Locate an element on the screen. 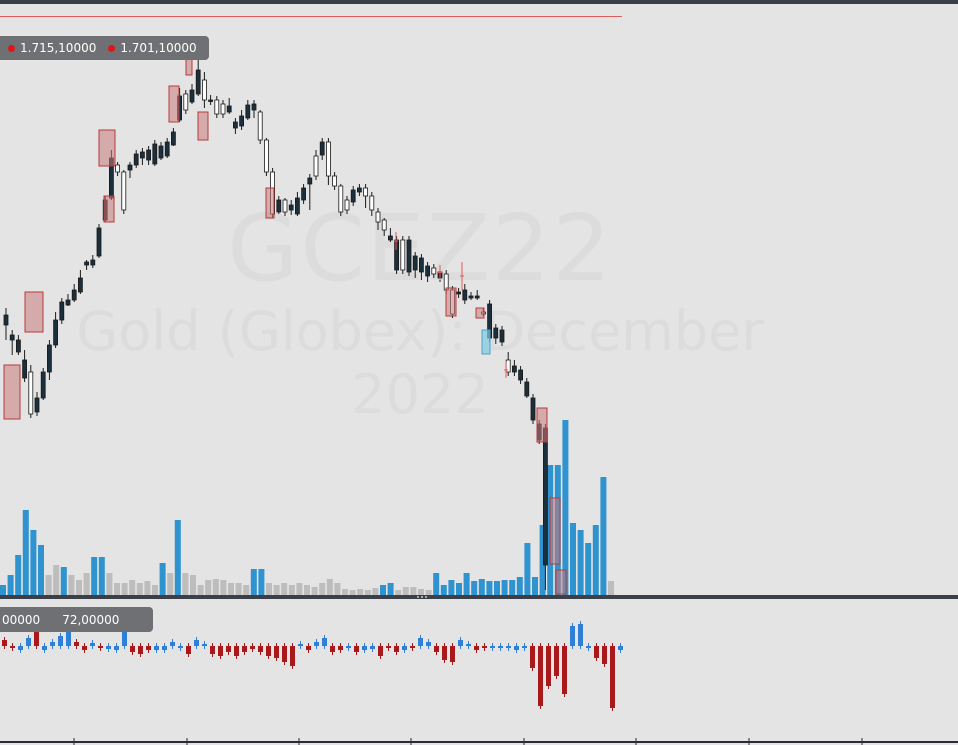  pane-separator is located at coordinates (479, 597).